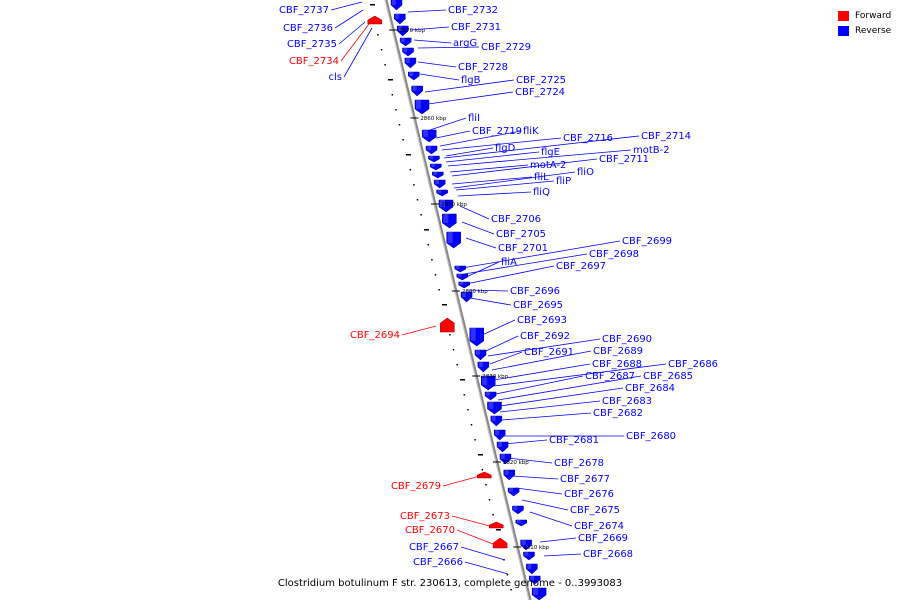 This screenshot has width=900, height=600. What do you see at coordinates (581, 266) in the screenshot?
I see `gene-label: CBF_2697` at bounding box center [581, 266].